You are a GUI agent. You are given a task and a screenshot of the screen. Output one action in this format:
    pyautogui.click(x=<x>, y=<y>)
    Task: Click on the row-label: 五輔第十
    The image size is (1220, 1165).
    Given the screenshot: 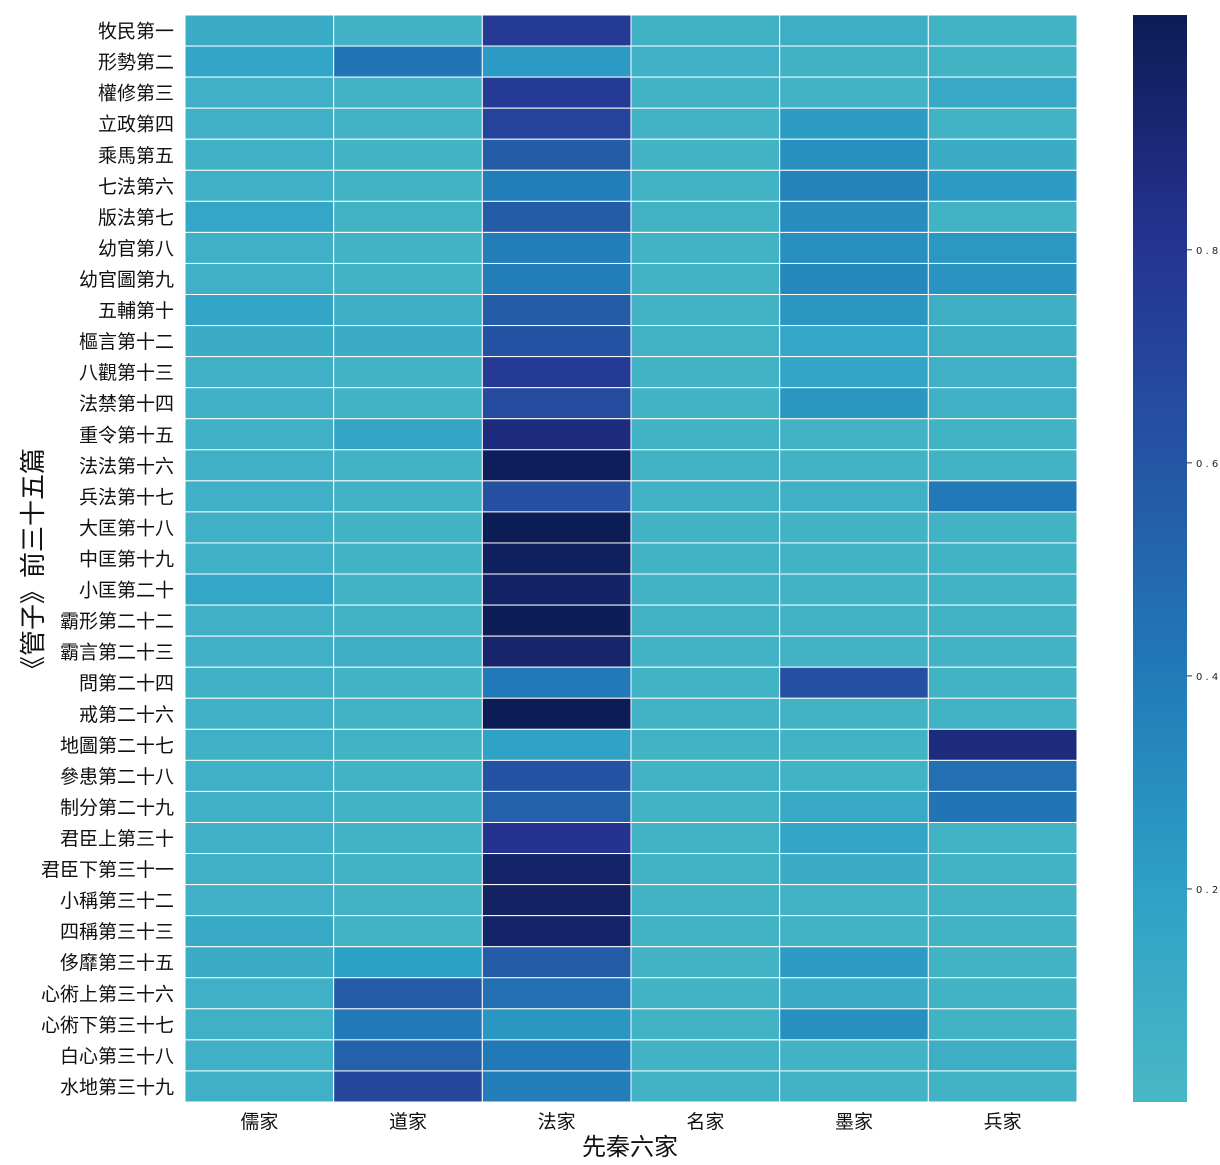 What is the action you would take?
    pyautogui.click(x=136, y=311)
    